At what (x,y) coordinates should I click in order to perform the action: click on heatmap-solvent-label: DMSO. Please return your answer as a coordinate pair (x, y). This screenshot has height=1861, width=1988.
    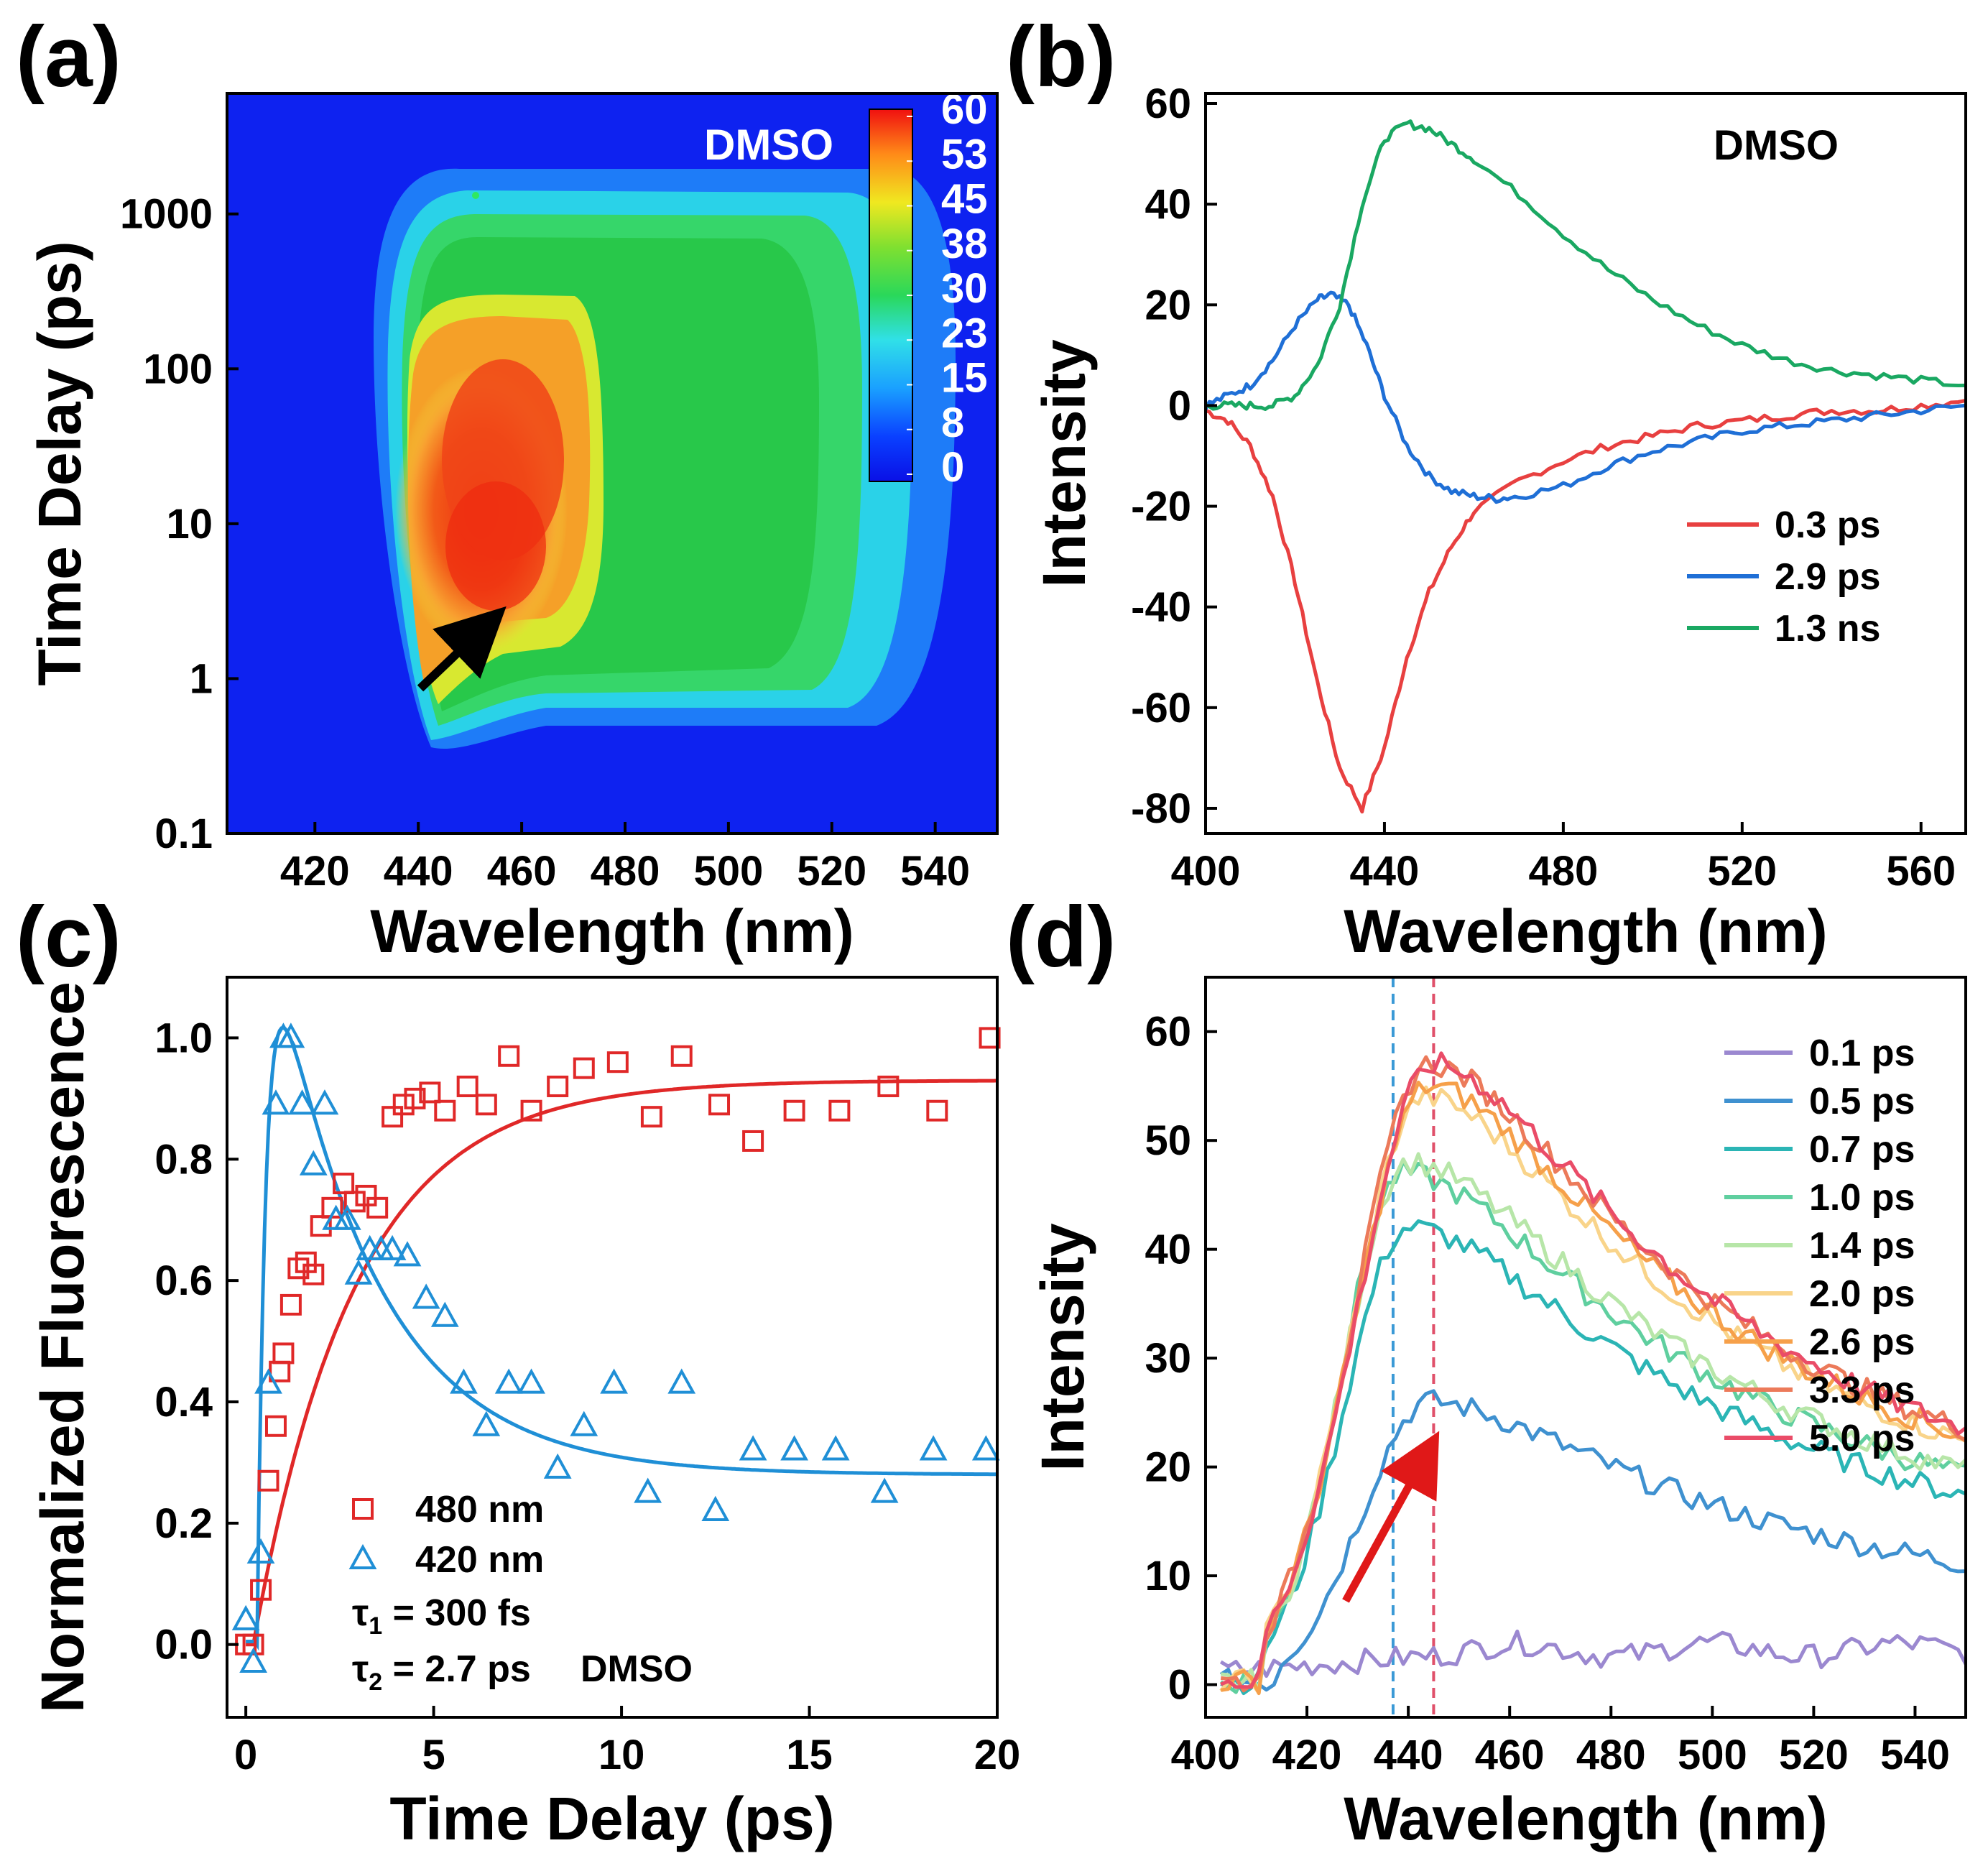
    Looking at the image, I should click on (769, 145).